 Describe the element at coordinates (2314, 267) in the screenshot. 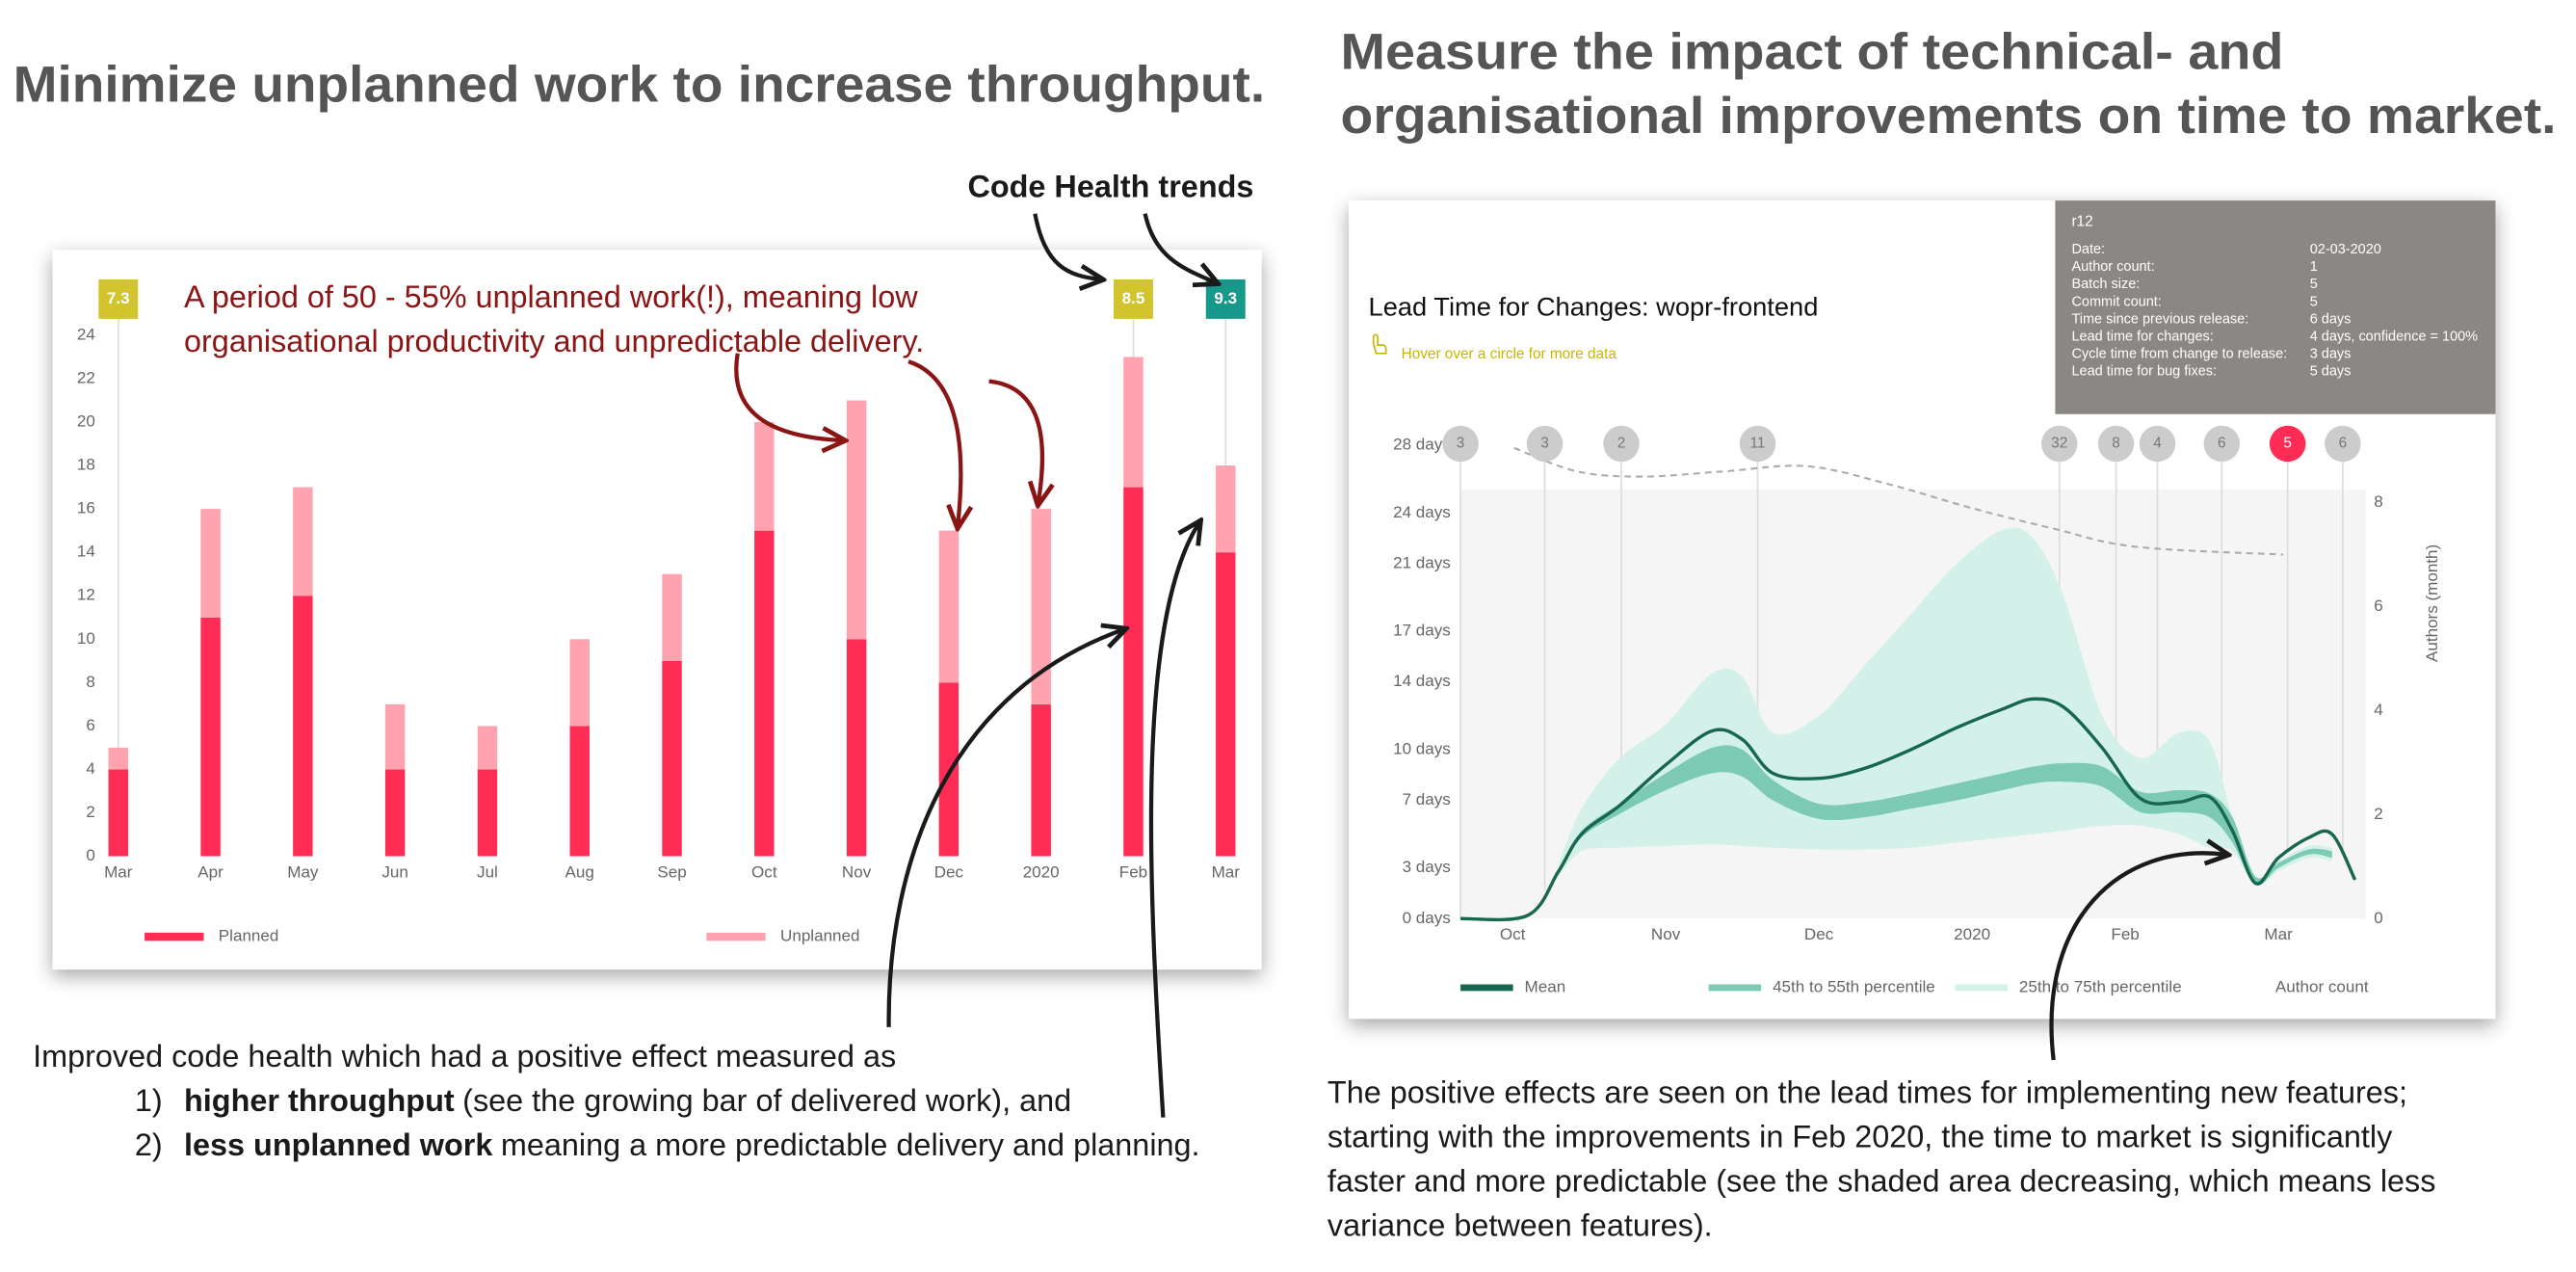

I see `tooltip-value: 1` at that location.